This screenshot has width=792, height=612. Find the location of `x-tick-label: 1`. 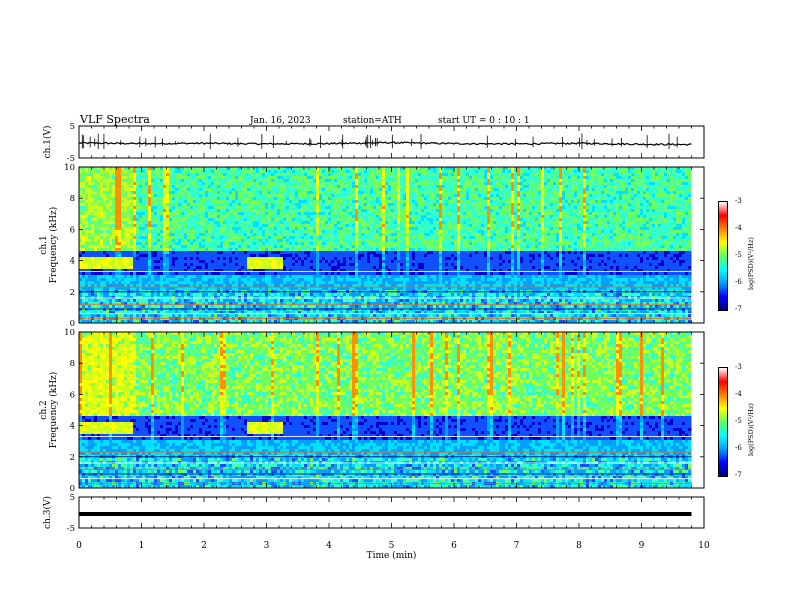

x-tick-label: 1 is located at coordinates (142, 546).